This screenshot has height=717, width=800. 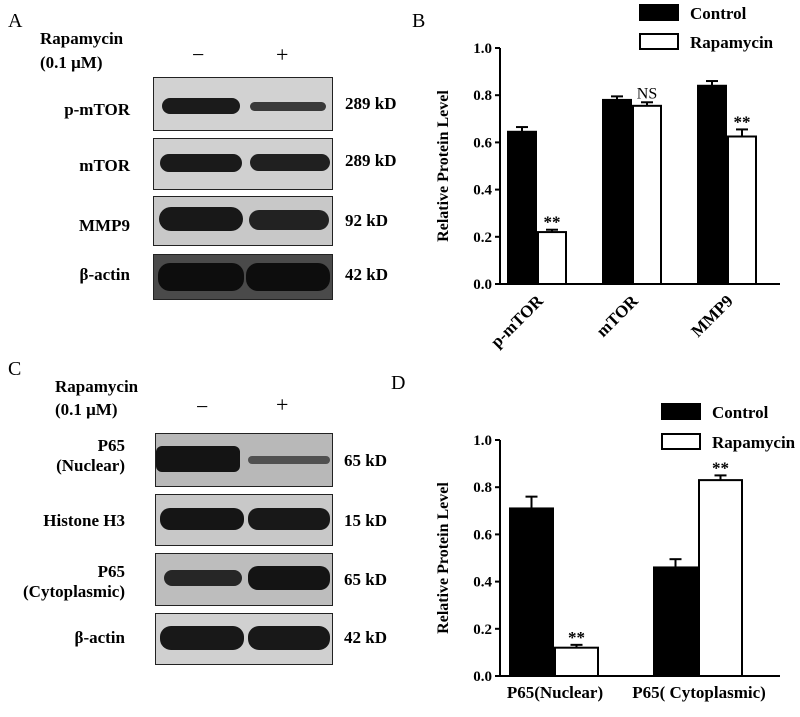 I want to click on panel-a-kd: 42 kD, so click(x=366, y=274).